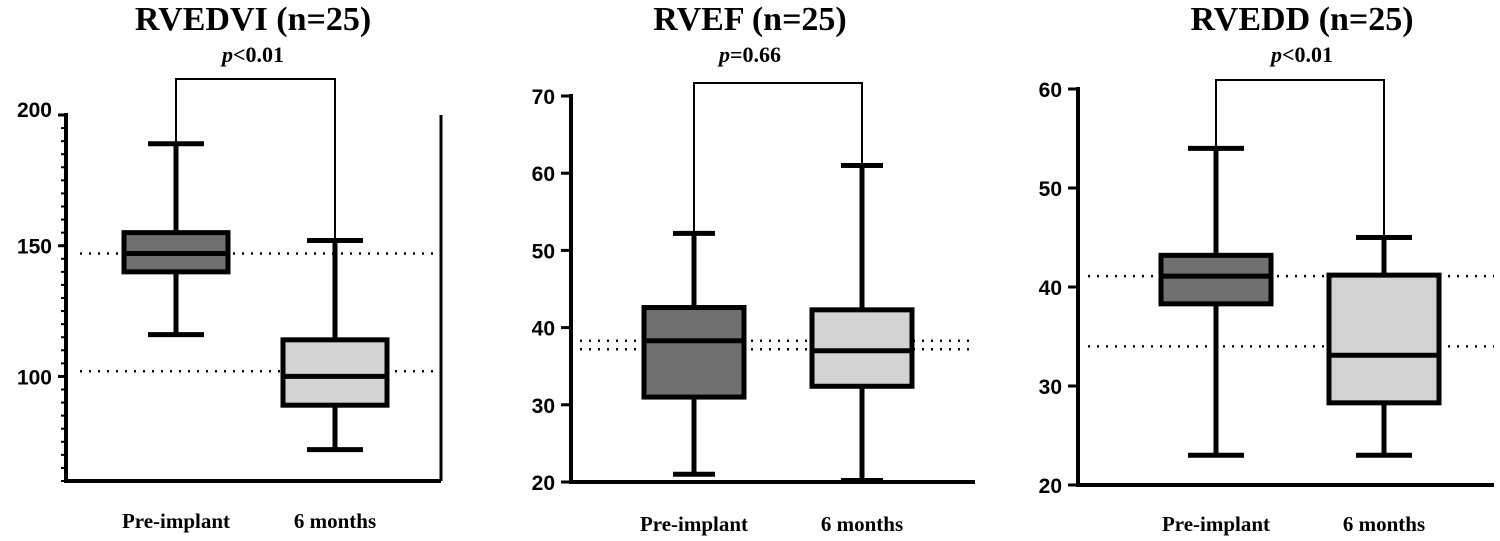  I want to click on y-tick-label: 100, so click(34, 377).